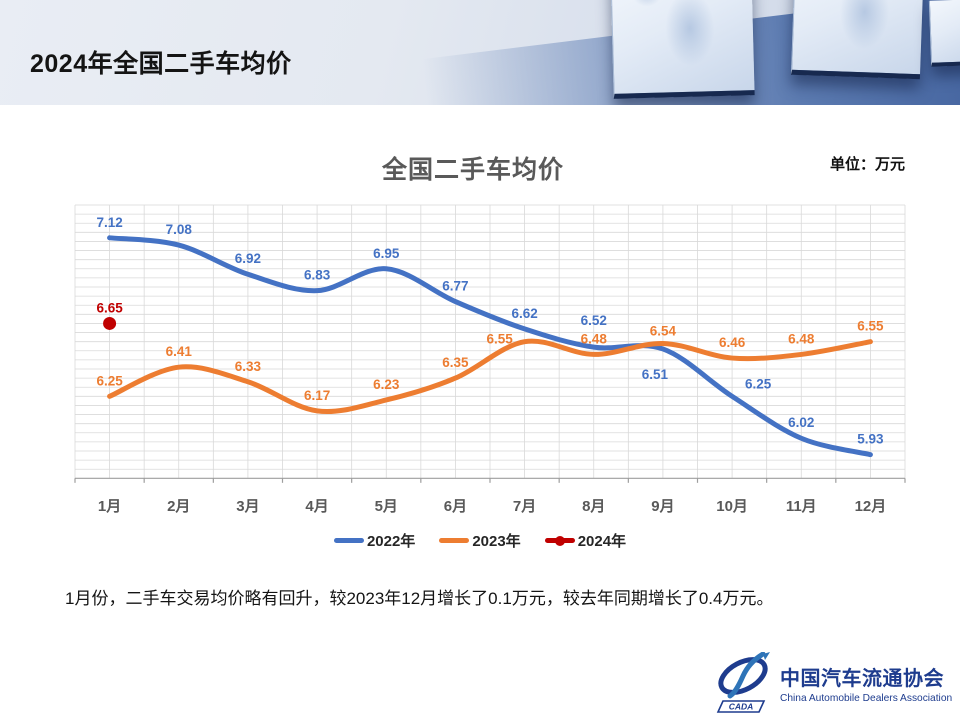 The image size is (960, 720). Describe the element at coordinates (110, 323) in the screenshot. I see `series-2024年` at that location.